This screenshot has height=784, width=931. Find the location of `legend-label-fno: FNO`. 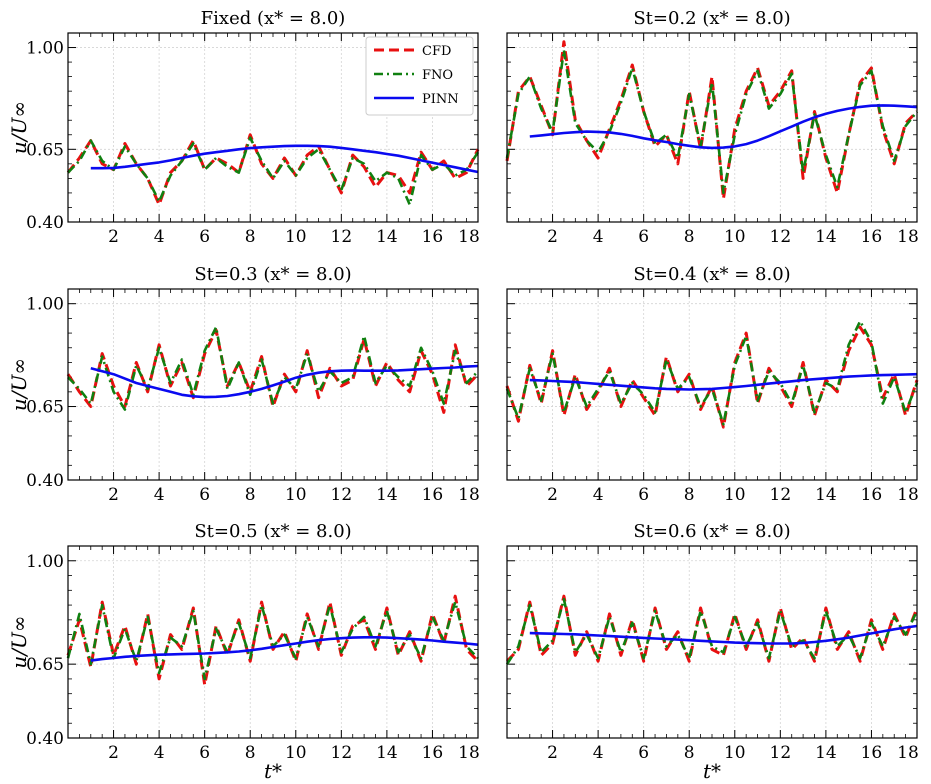

legend-label-fno: FNO is located at coordinates (437, 75).